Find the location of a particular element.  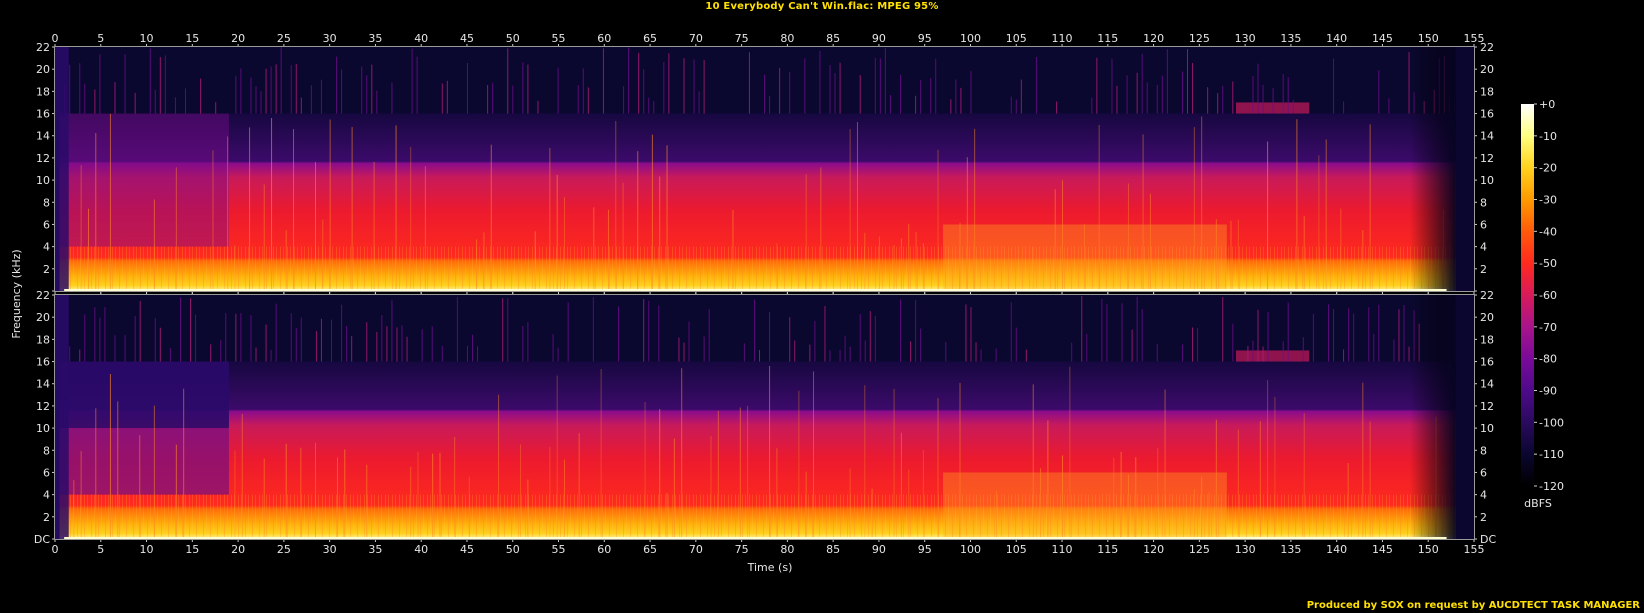

colorbar-tick-label: -10 is located at coordinates (1548, 136).